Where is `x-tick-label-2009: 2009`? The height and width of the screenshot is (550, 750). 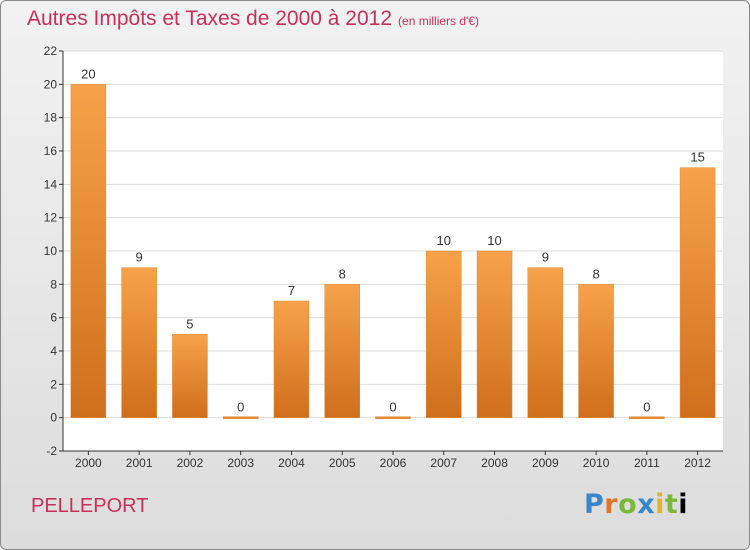
x-tick-label-2009: 2009 is located at coordinates (545, 463).